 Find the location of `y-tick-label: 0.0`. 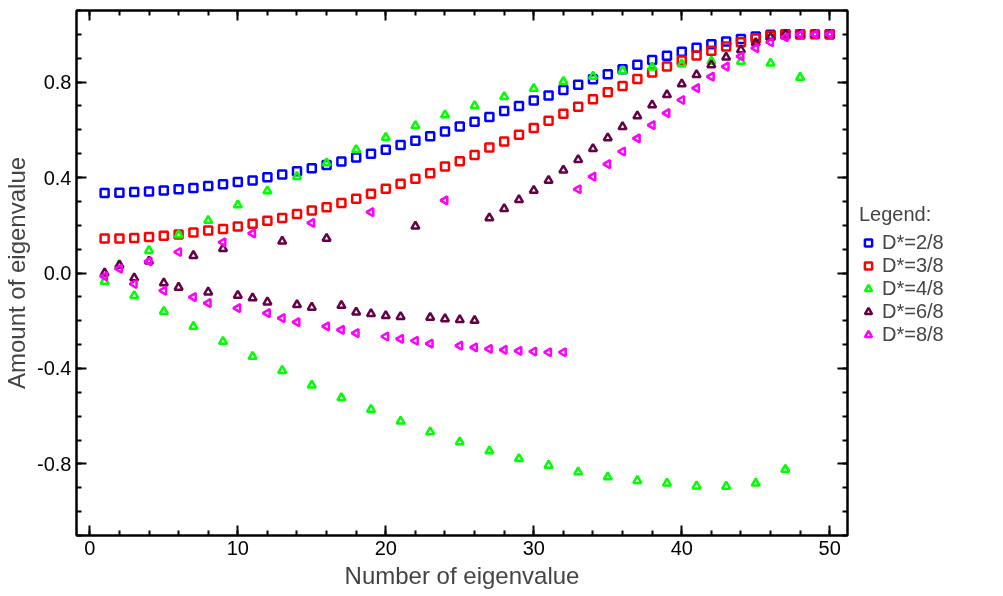

y-tick-label: 0.0 is located at coordinates (57, 273).